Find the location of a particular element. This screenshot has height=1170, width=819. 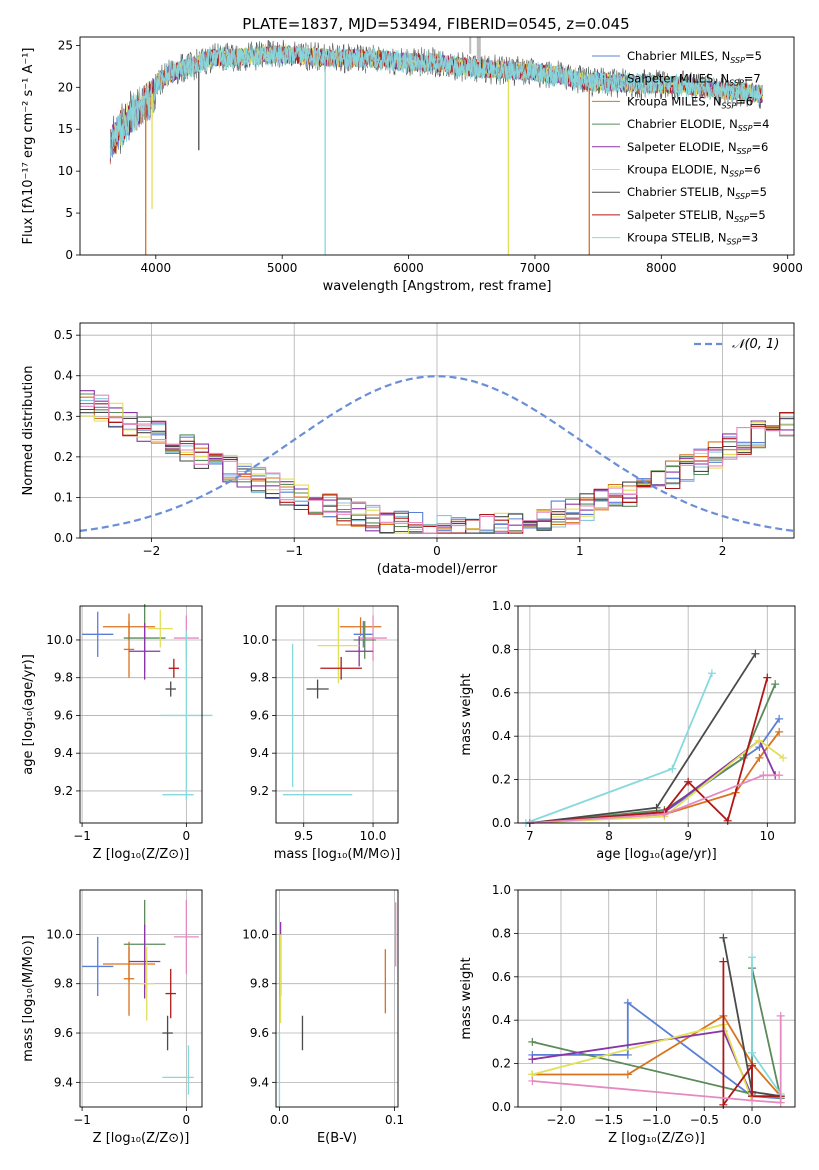

x-axis-label: (data-model)/error is located at coordinates (437, 569).